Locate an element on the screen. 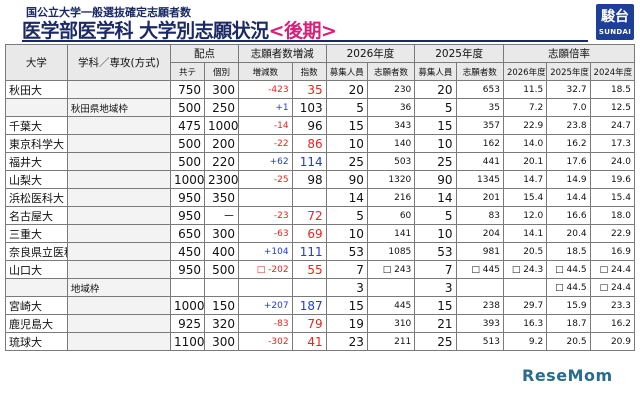 The width and height of the screenshot is (640, 402). capacity-b-cell: 350 is located at coordinates (221, 197).